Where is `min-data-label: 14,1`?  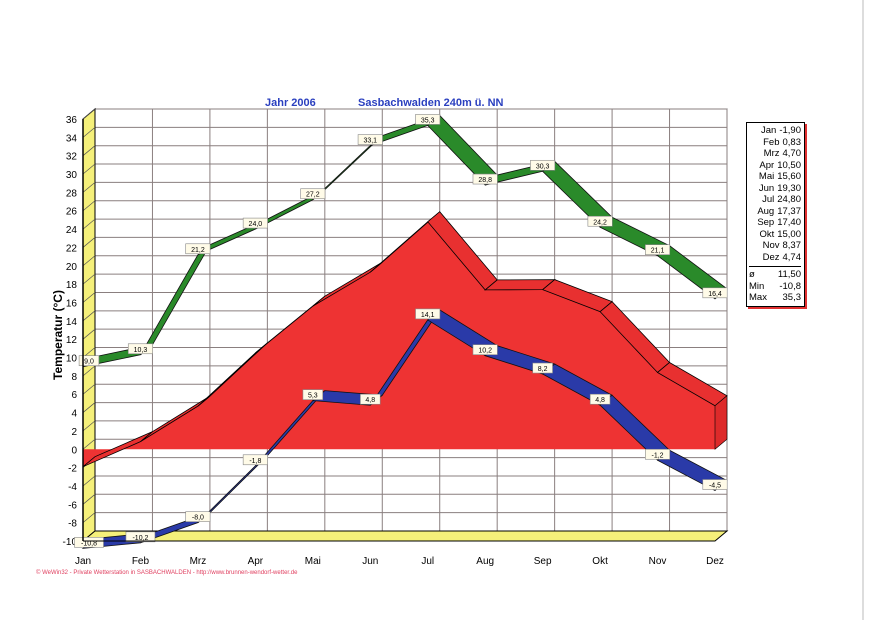
min-data-label: 14,1 is located at coordinates (428, 314).